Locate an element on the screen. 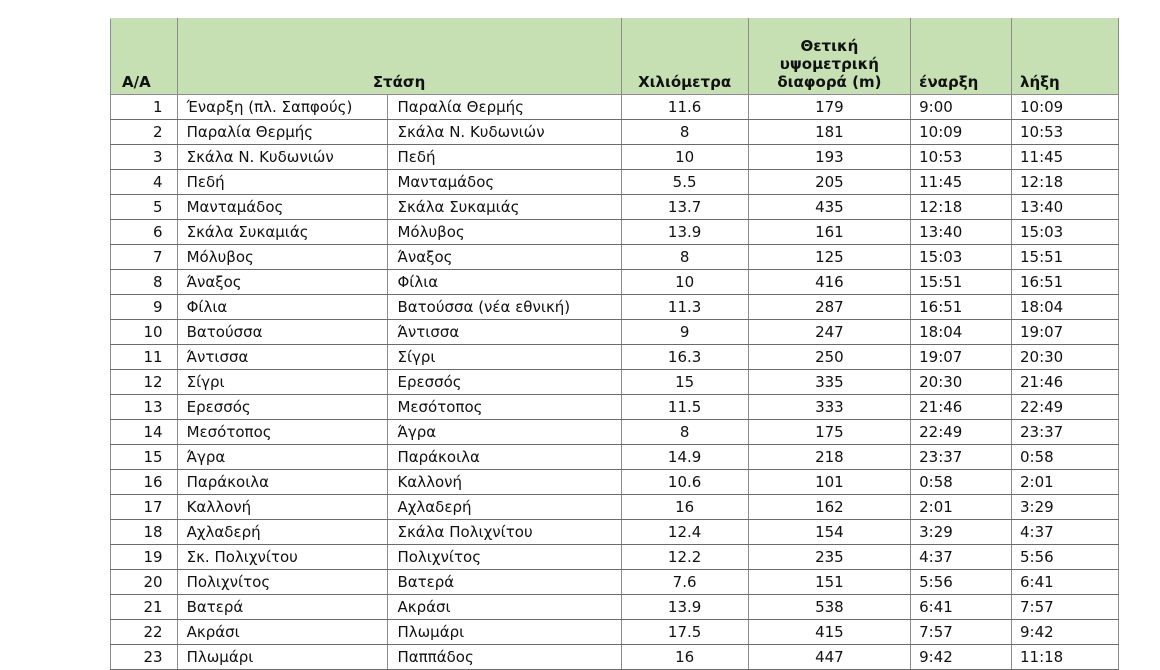  cell-km: 10.6 is located at coordinates (684, 482).